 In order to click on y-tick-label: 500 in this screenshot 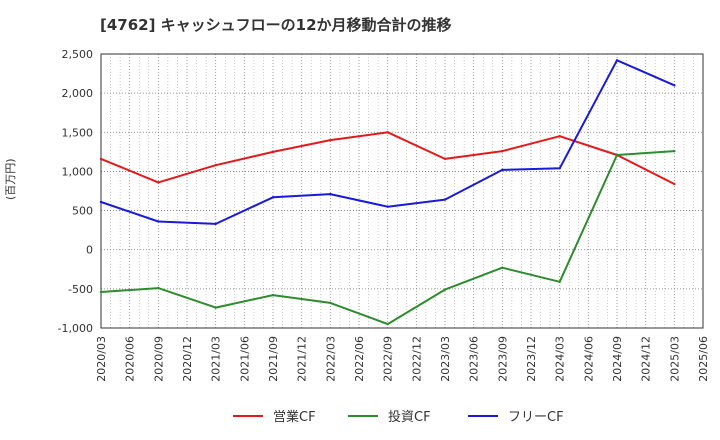, I will do `click(82, 211)`.